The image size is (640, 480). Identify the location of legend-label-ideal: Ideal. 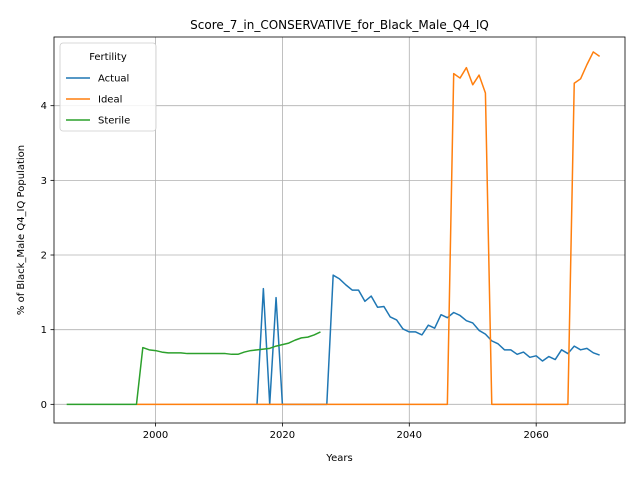
(110, 100).